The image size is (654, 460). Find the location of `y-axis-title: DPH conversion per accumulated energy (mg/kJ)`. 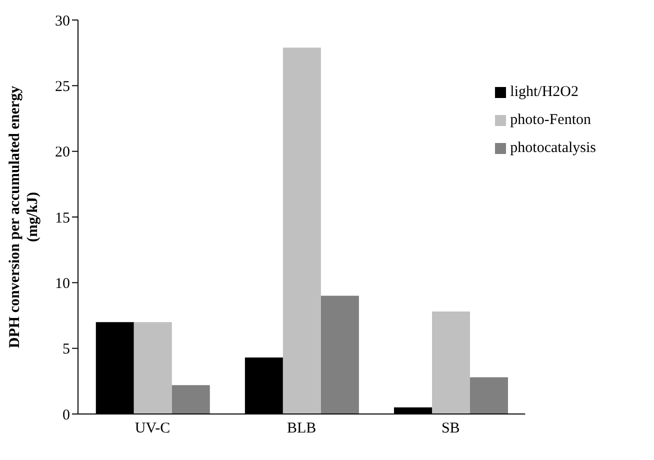

y-axis-title: DPH conversion per accumulated energy (mg/kJ) is located at coordinates (24, 216).